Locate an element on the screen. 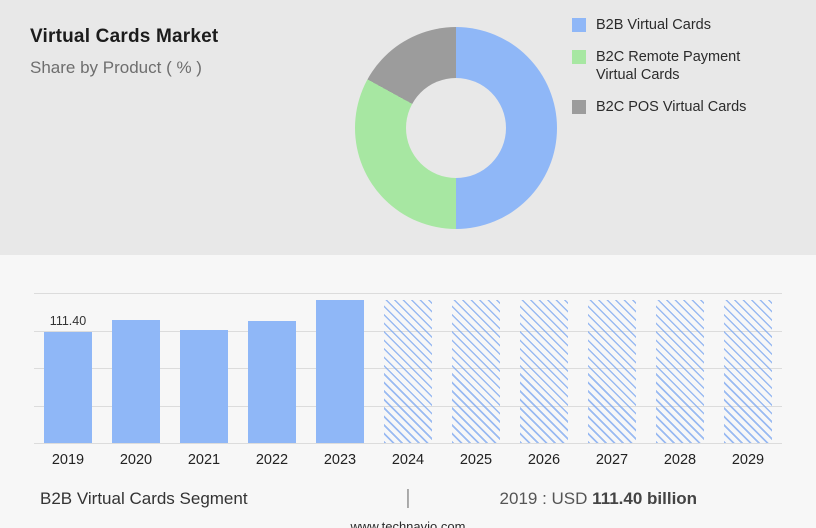 The height and width of the screenshot is (528, 816). bar-column-2019: 111.40 2019 is located at coordinates (68, 385).